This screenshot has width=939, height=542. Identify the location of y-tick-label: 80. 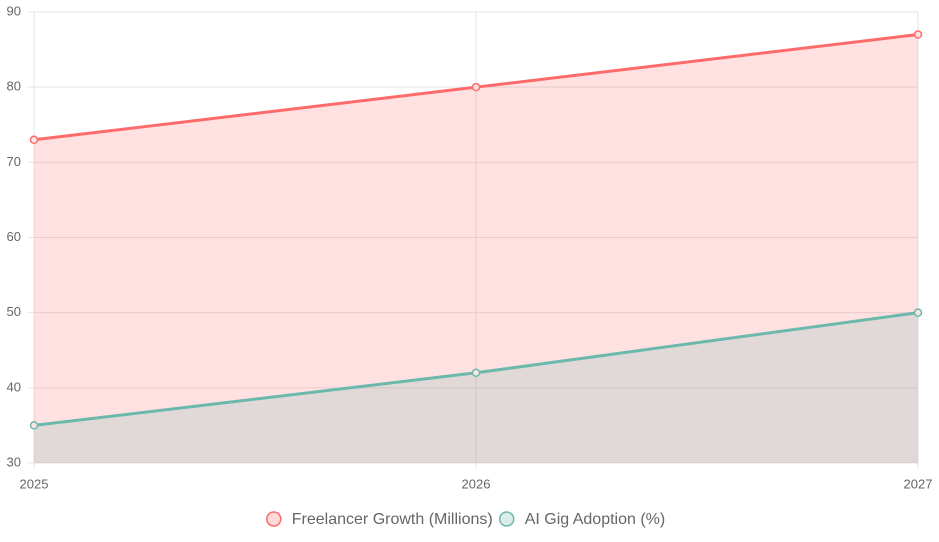
(14, 86).